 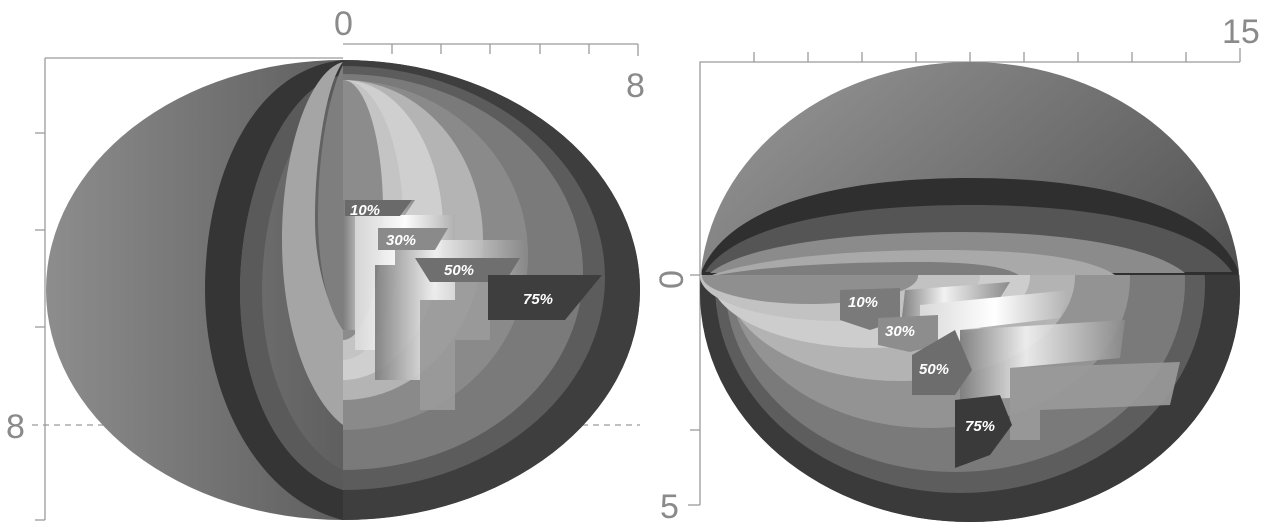 I want to click on right-side-axis-end: 5, so click(x=669, y=507).